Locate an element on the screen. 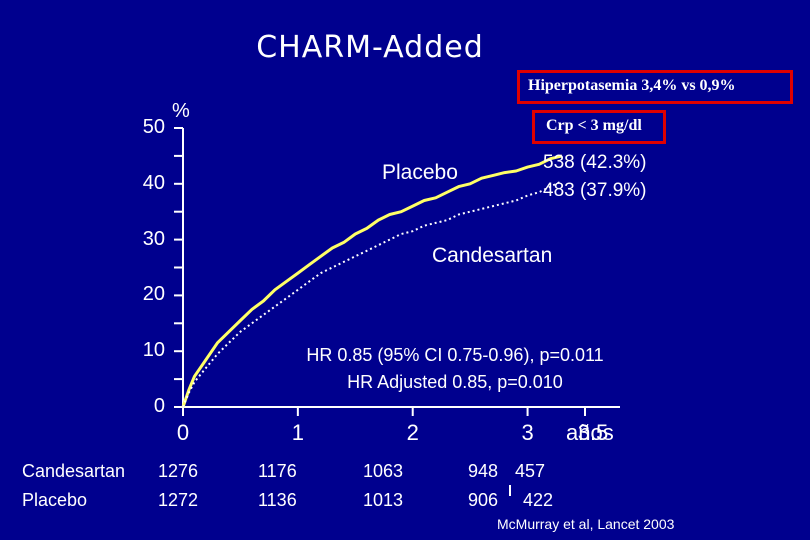 This screenshot has height=540, width=810. placebo-curve-label: Placebo is located at coordinates (420, 172).